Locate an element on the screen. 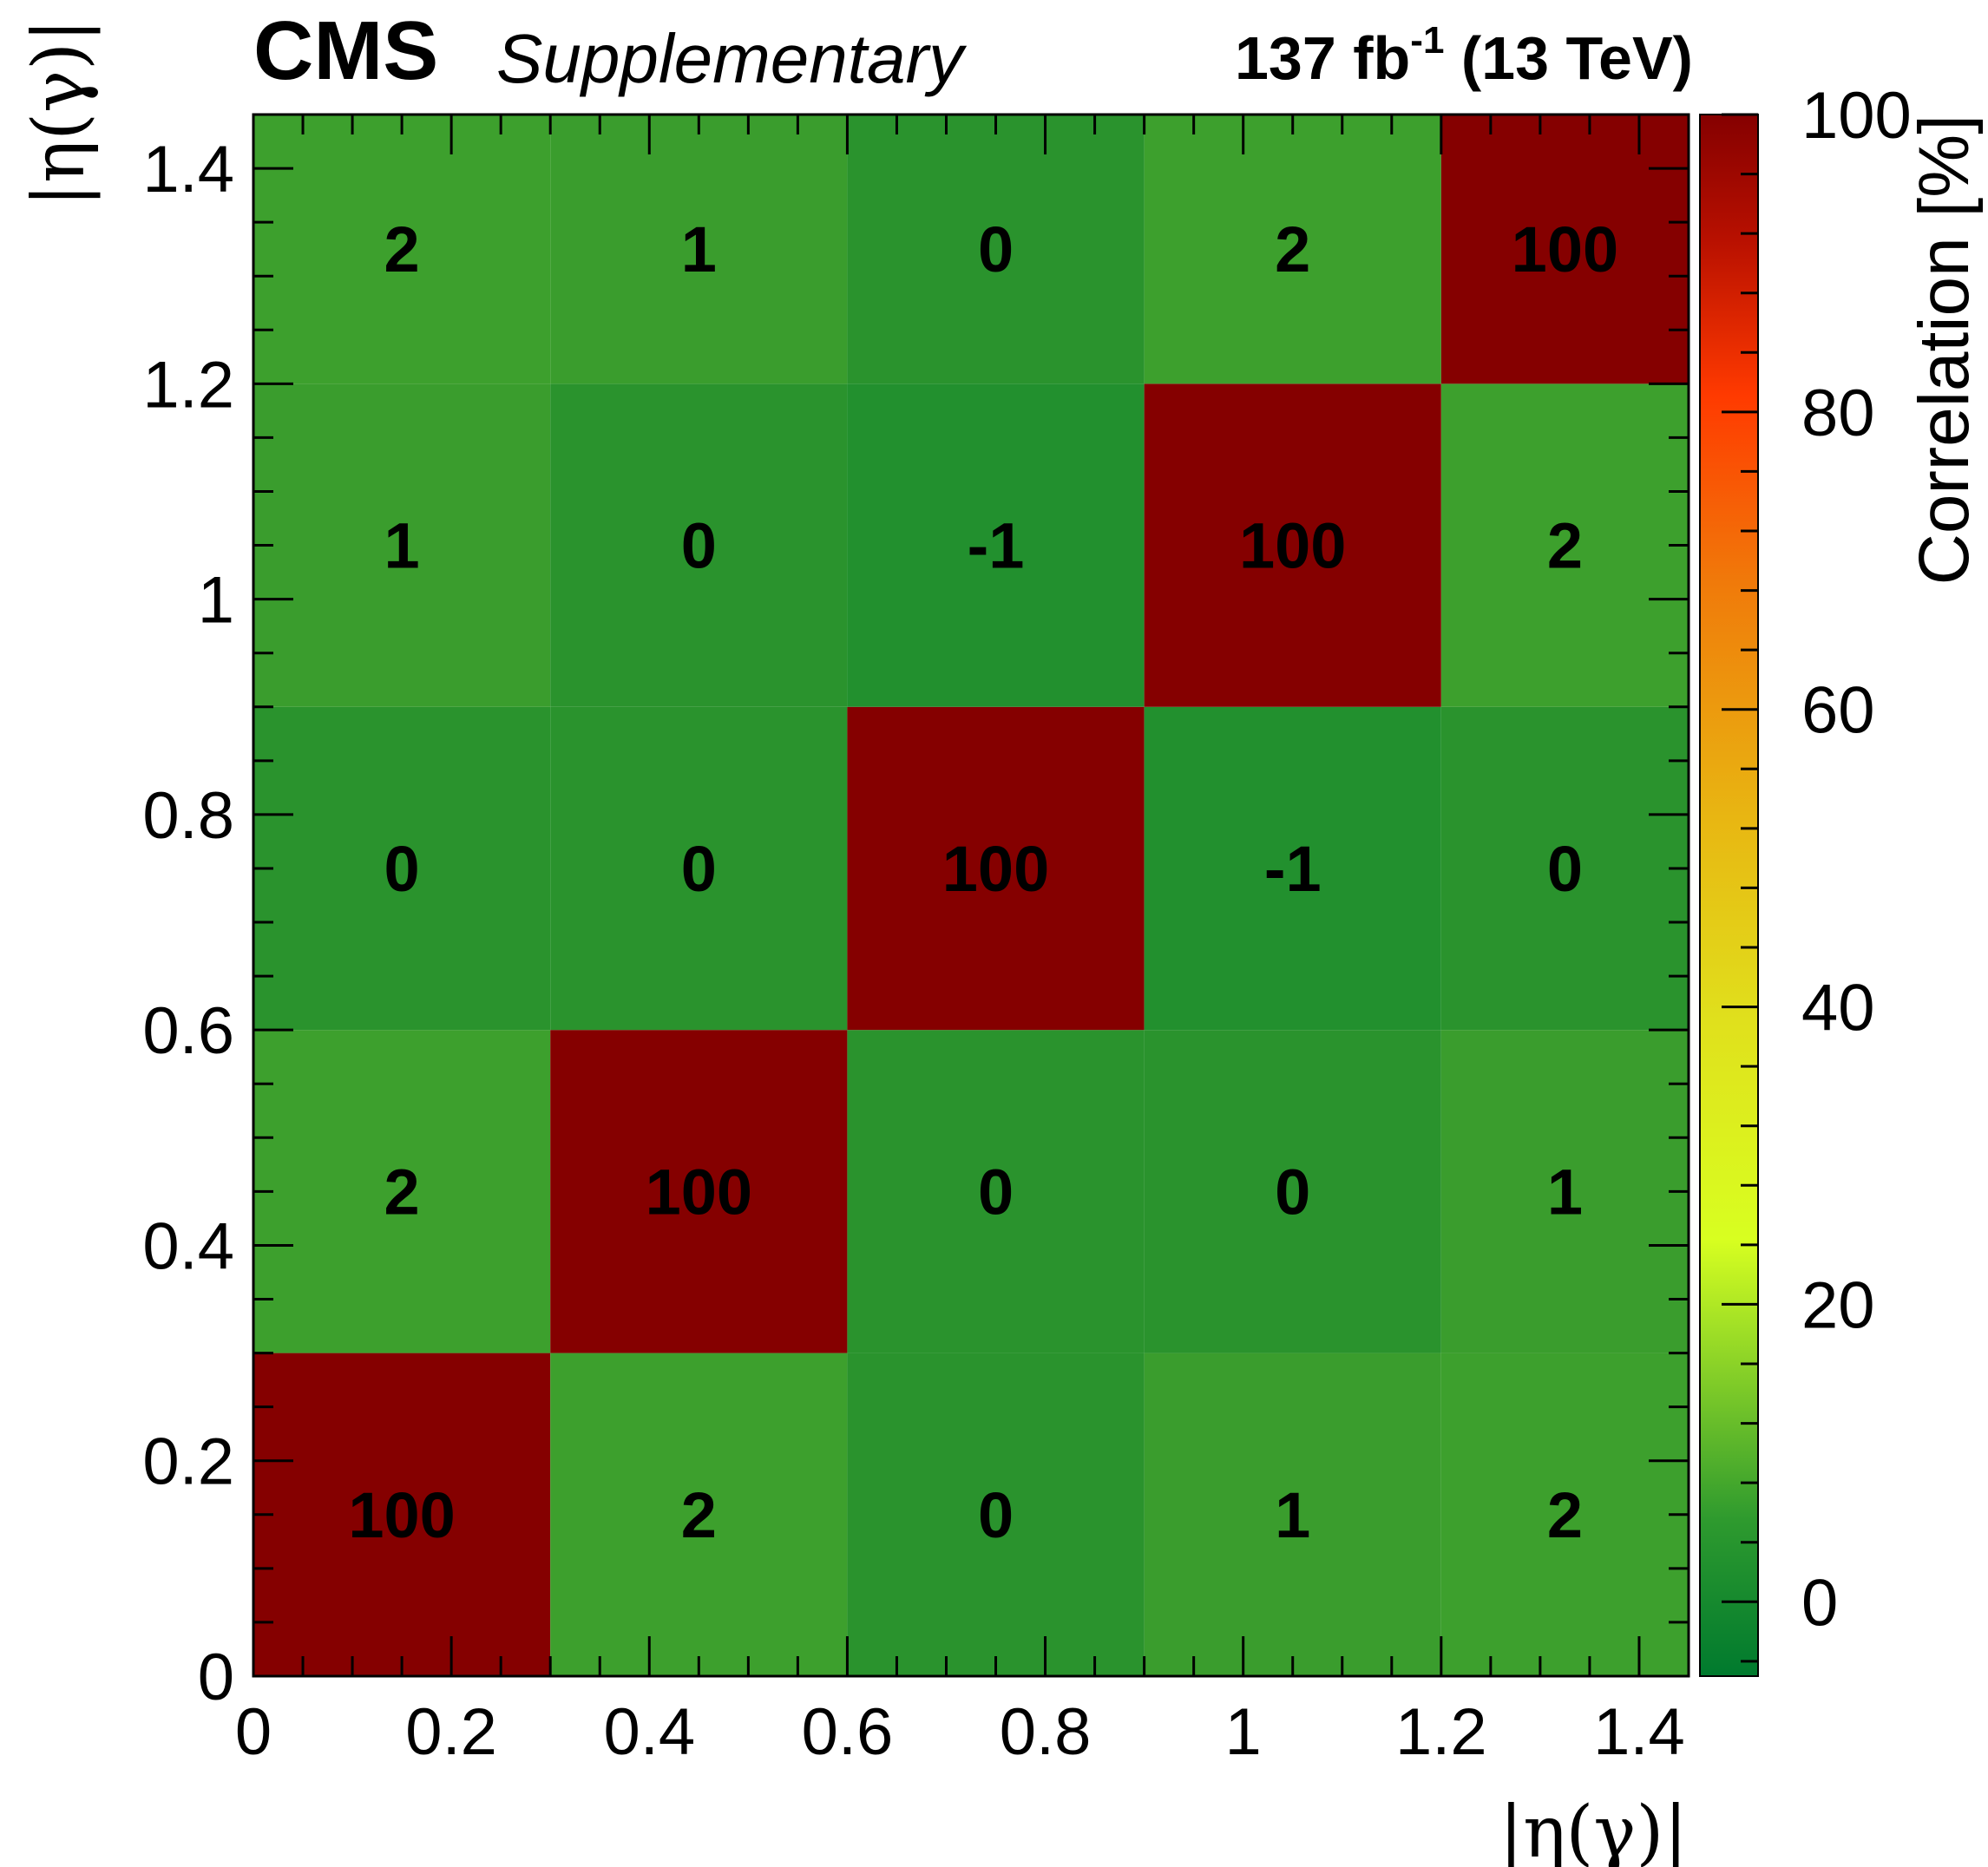 Image resolution: width=1988 pixels, height=1867 pixels. y-tick-label: 0 is located at coordinates (216, 1677).